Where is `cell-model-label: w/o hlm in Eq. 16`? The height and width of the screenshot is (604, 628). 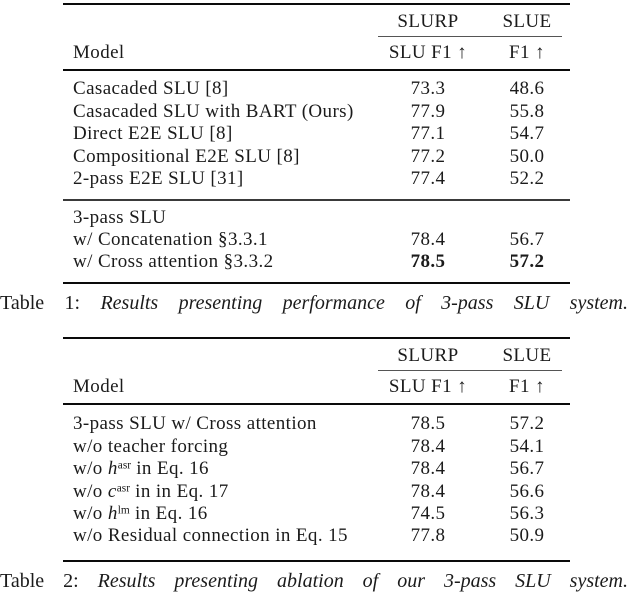 cell-model-label: w/o hlm in Eq. 16 is located at coordinates (140, 513).